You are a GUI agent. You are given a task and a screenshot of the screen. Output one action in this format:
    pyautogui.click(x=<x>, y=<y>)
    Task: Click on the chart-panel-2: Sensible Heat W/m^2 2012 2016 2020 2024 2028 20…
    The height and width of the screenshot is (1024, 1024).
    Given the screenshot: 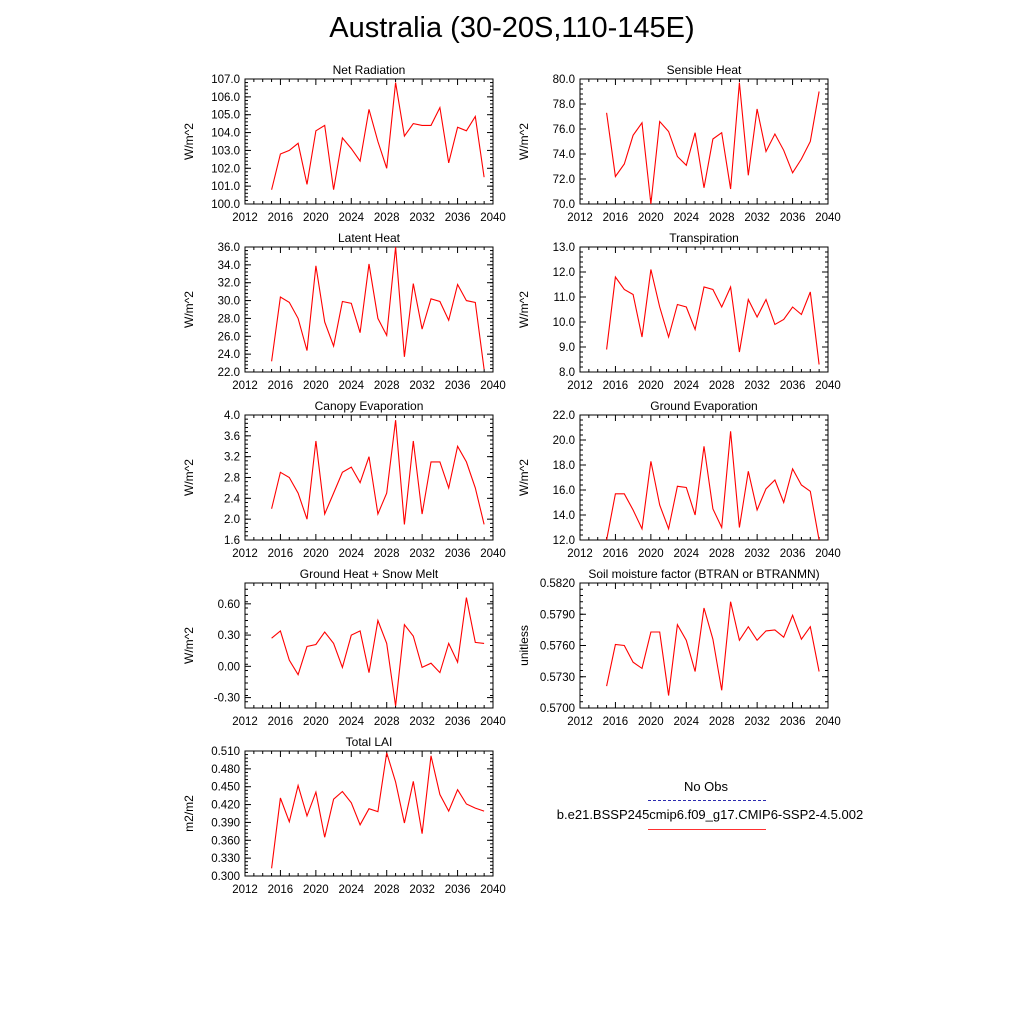 What is the action you would take?
    pyautogui.click(x=679, y=143)
    